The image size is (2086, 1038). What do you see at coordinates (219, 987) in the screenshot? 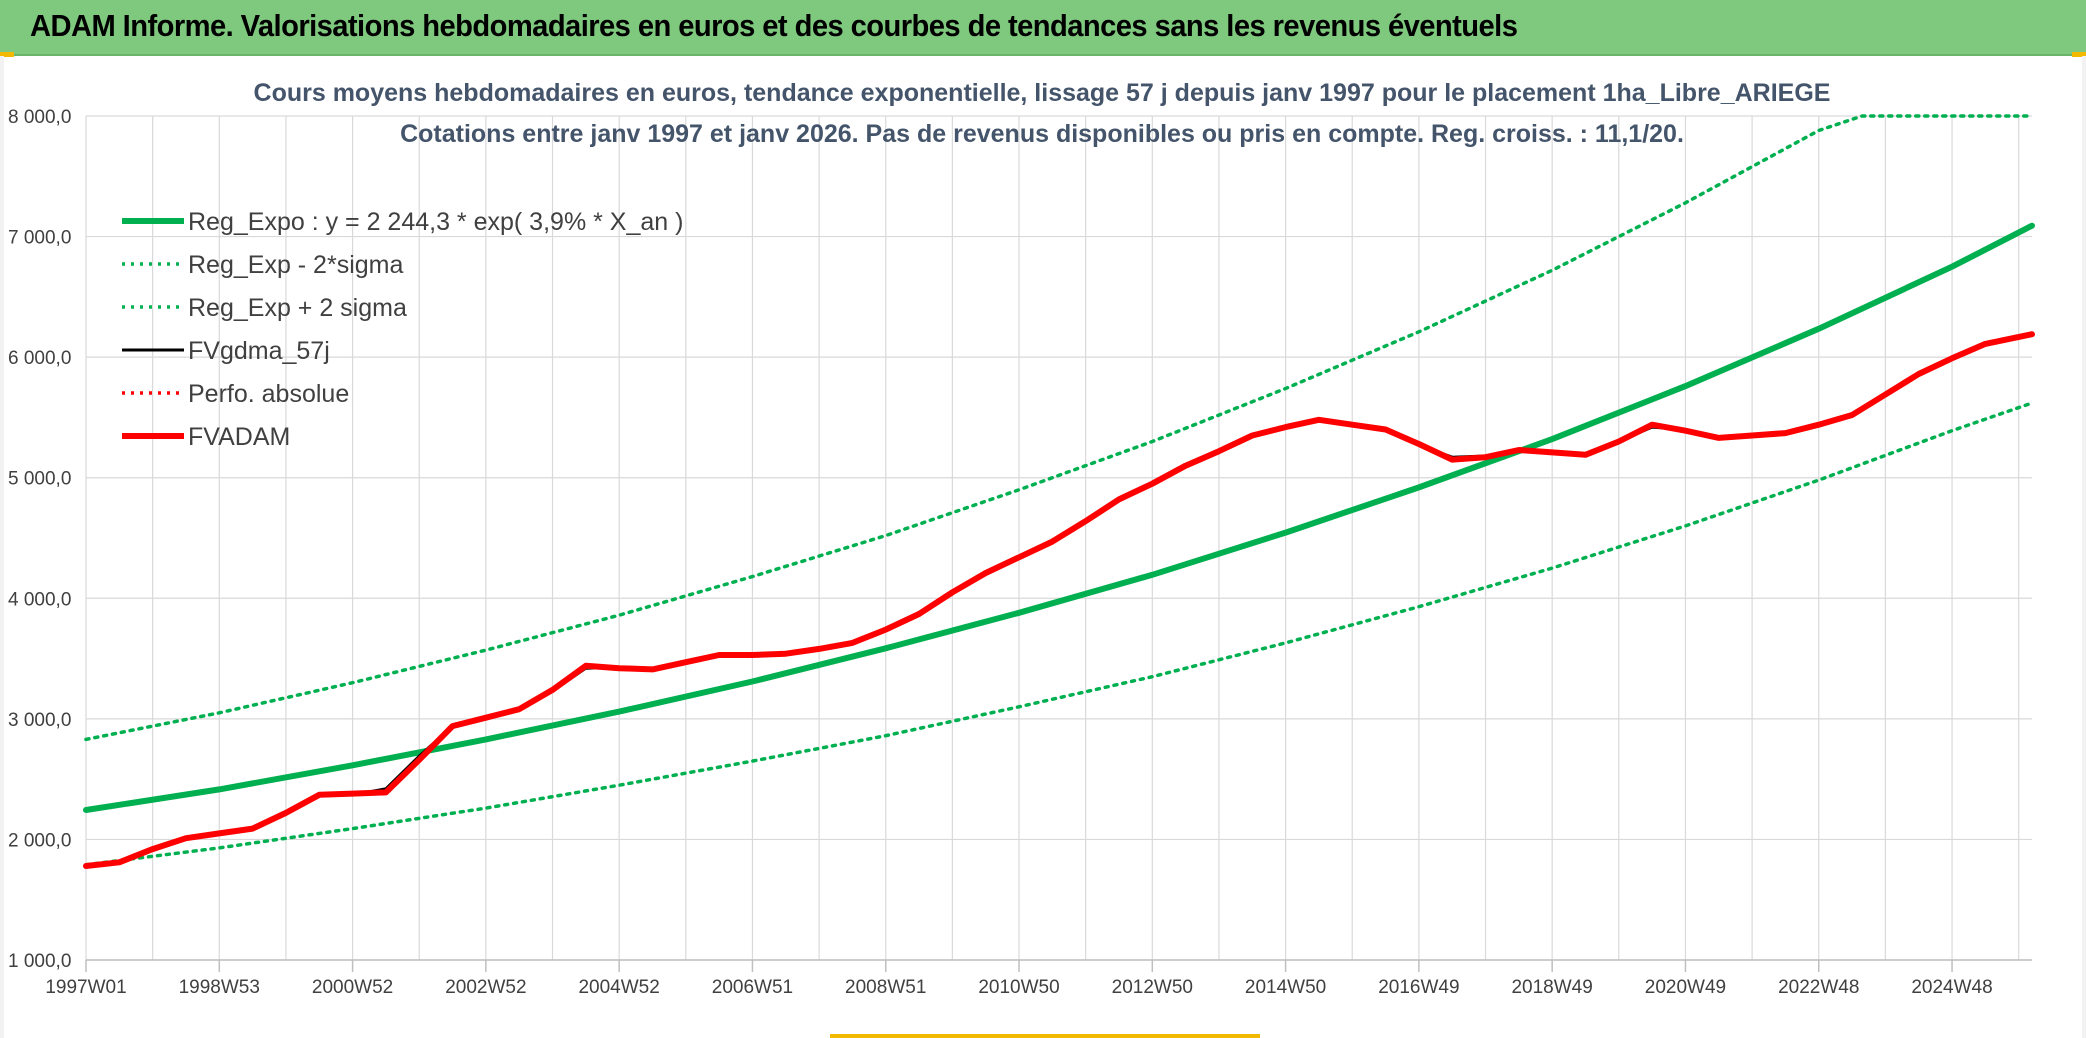
I see `x-tick-label: 1998W53` at bounding box center [219, 987].